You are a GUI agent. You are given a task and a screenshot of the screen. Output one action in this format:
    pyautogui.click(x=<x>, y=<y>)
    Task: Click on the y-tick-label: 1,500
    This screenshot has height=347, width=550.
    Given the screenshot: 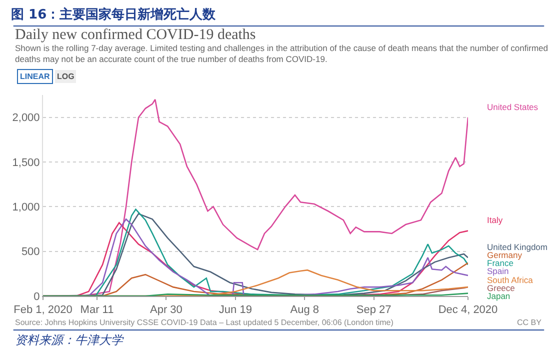 What is the action you would take?
    pyautogui.click(x=26, y=162)
    